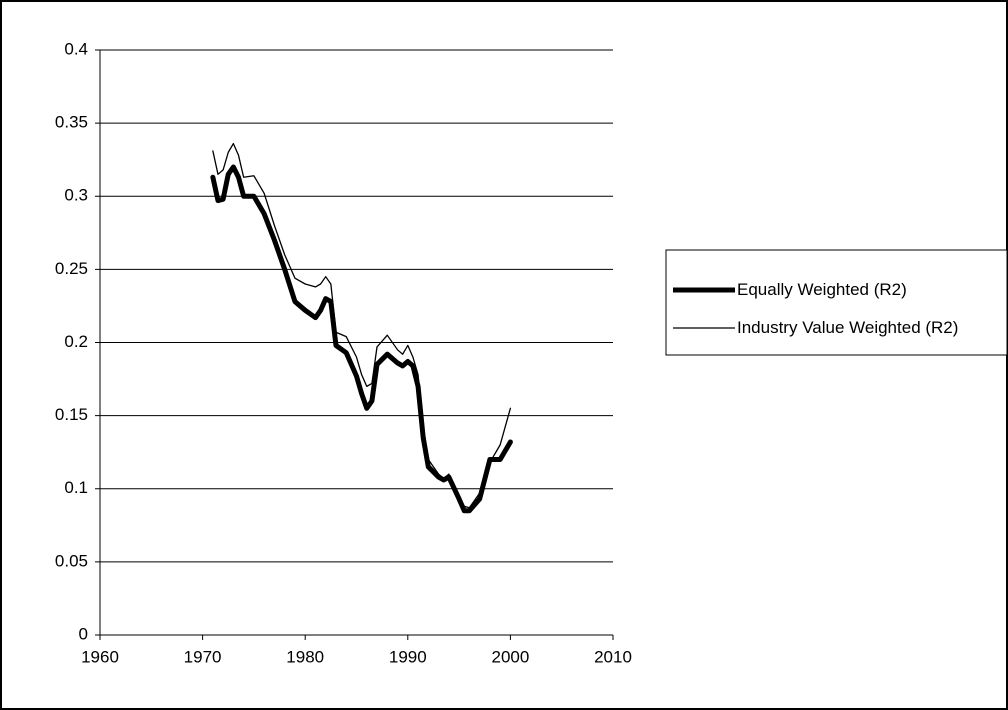  I want to click on x-tick-label: 1990, so click(408, 656).